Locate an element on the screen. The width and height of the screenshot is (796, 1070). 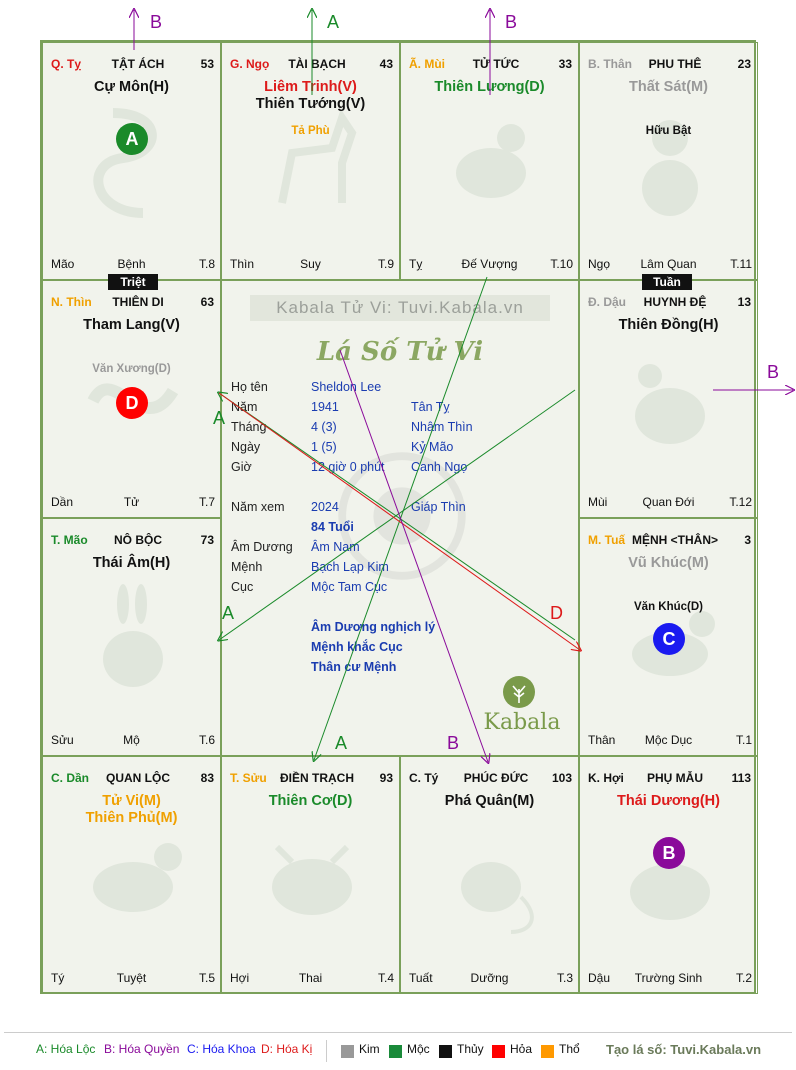
triet-tag: Triệt is located at coordinates (133, 282).